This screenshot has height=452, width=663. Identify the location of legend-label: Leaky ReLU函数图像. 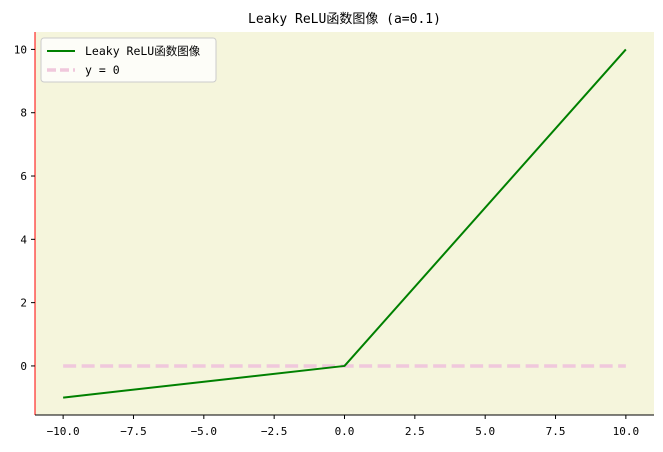
(143, 51).